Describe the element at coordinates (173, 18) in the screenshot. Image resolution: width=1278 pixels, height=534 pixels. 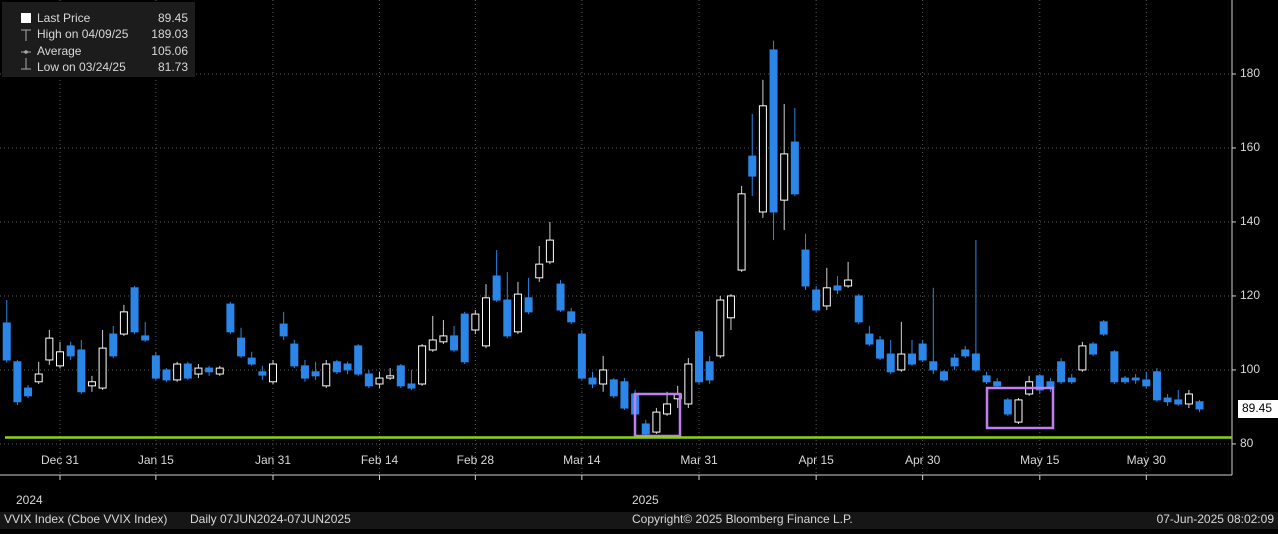
I see `legend-value: 89.45` at that location.